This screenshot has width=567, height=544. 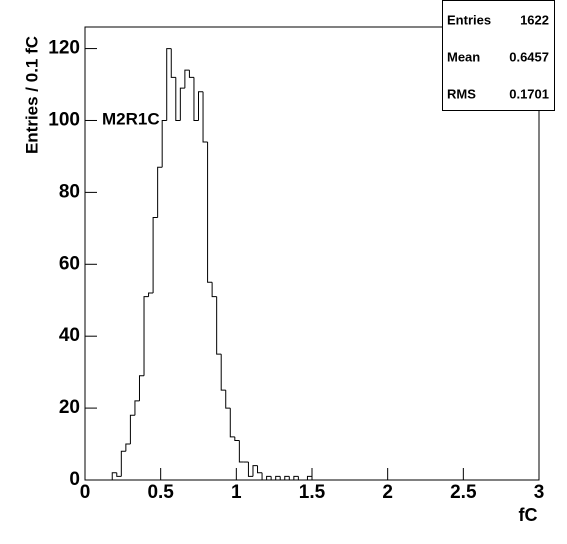 What do you see at coordinates (69, 191) in the screenshot?
I see `y-tick-label: 80` at bounding box center [69, 191].